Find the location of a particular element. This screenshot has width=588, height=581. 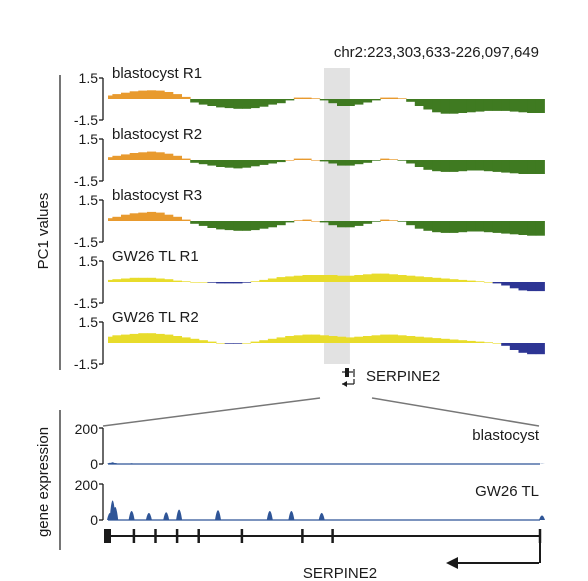

expression-track-blastocyst: 200 0 blastocyst is located at coordinates (310, 446).